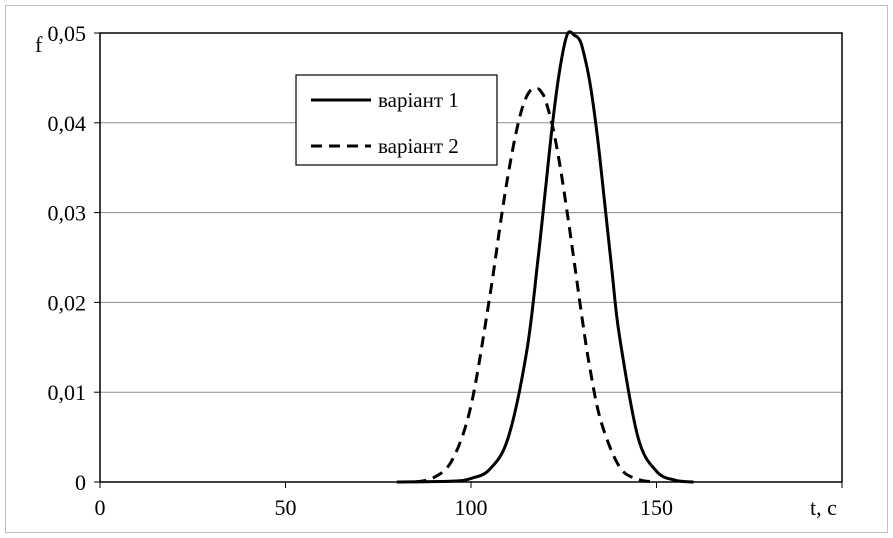  Describe the element at coordinates (67, 123) in the screenshot. I see `y-tick-label: 0,04` at that location.